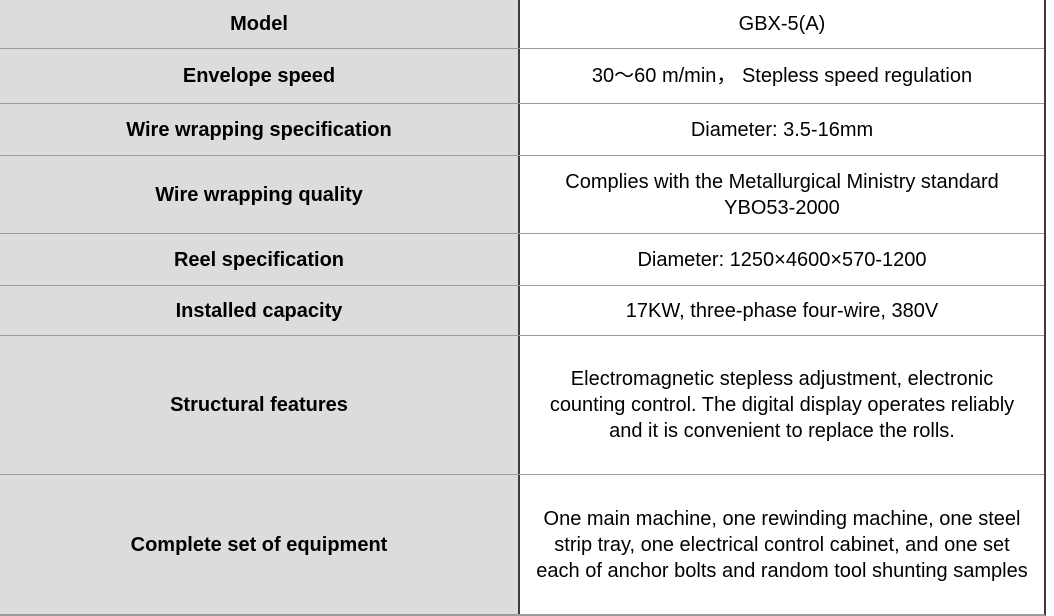 The image size is (1054, 616). I want to click on spec-label-cell: Structural features, so click(260, 405).